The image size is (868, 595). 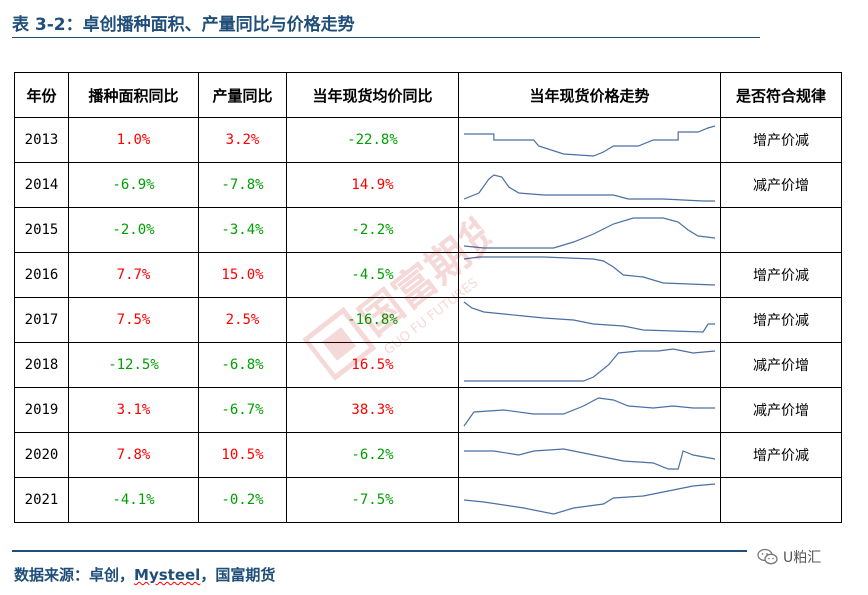 What do you see at coordinates (133, 365) in the screenshot?
I see `area-yoy-cell: -12.5%` at bounding box center [133, 365].